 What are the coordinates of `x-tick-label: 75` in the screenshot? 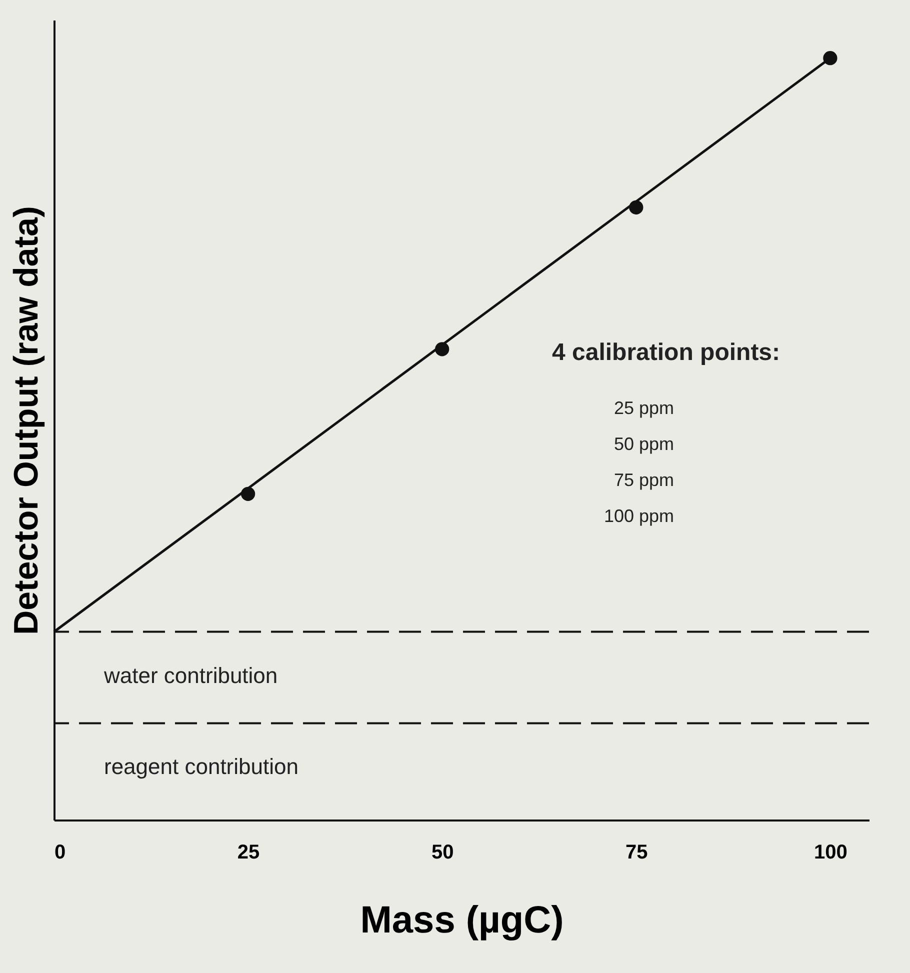 It's located at (637, 853).